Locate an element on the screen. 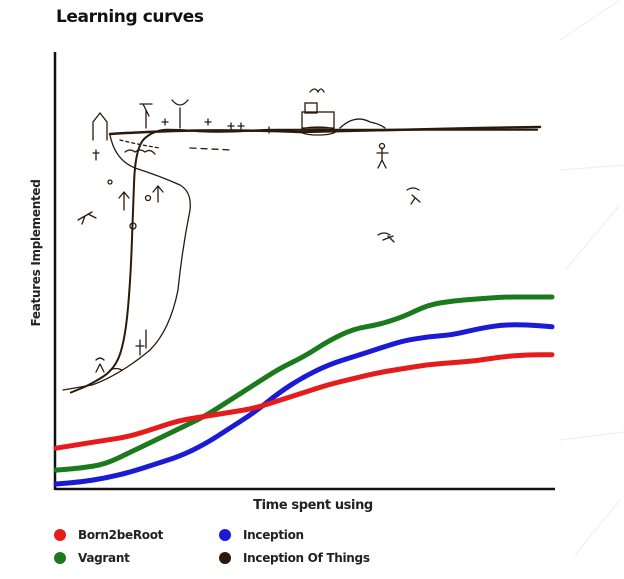 This screenshot has height=579, width=624. legend-swatch-born2beroot is located at coordinates (60, 535).